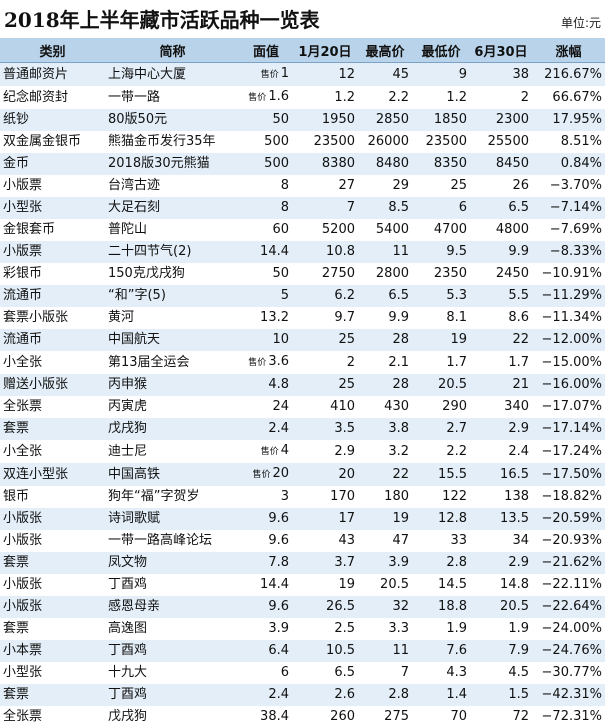 The image size is (605, 728). What do you see at coordinates (385, 563) in the screenshot?
I see `table-cell: 3.9` at bounding box center [385, 563].